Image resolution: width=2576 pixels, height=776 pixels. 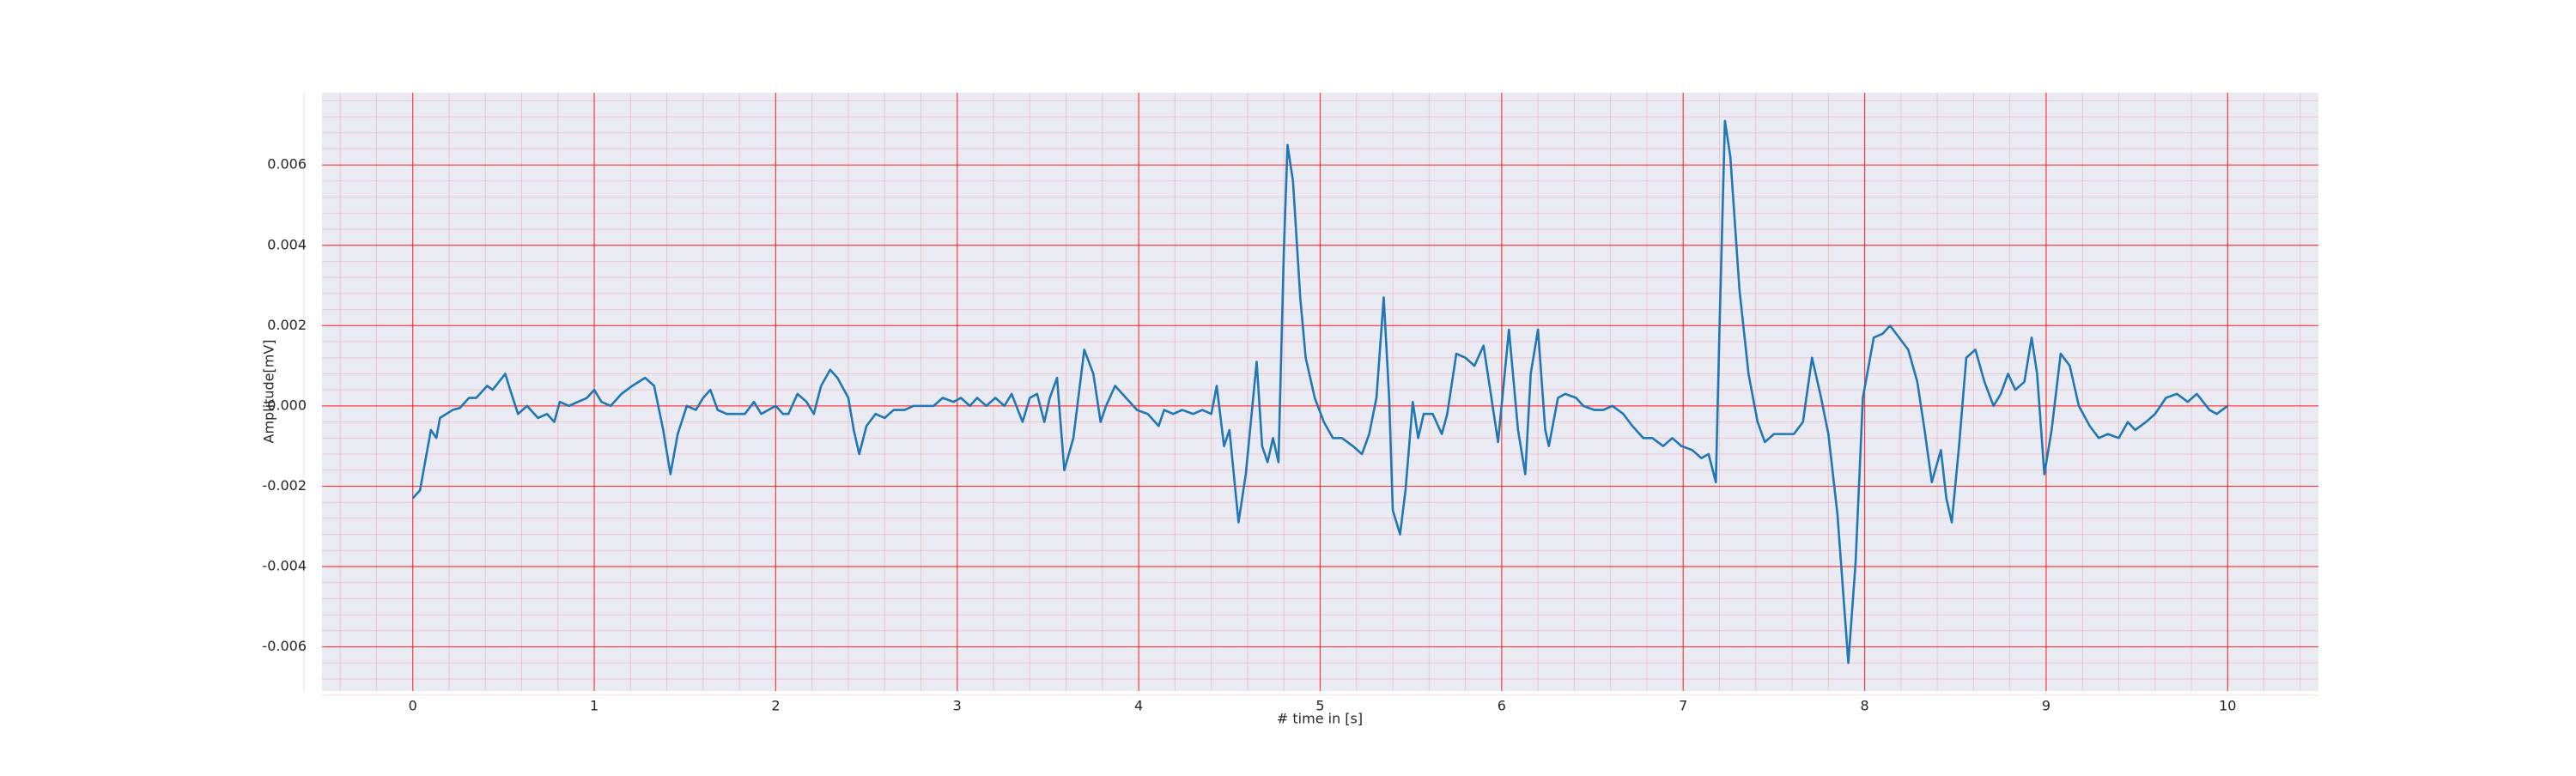 What do you see at coordinates (284, 646) in the screenshot?
I see `y-tick-label: -0.006` at bounding box center [284, 646].